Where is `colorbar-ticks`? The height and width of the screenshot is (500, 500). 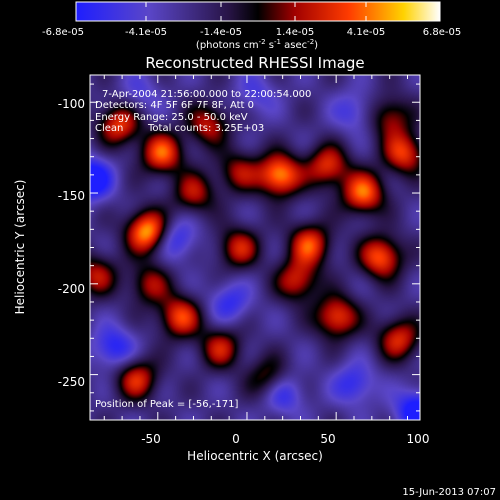 colorbar-ticks is located at coordinates (256, 11).